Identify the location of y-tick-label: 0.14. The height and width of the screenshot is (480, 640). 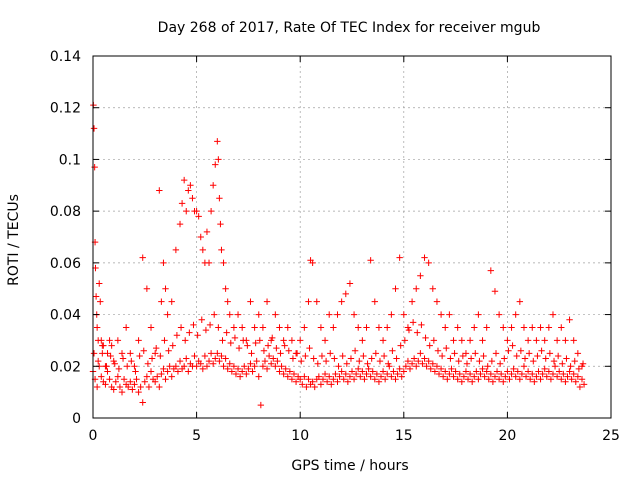
(65, 57).